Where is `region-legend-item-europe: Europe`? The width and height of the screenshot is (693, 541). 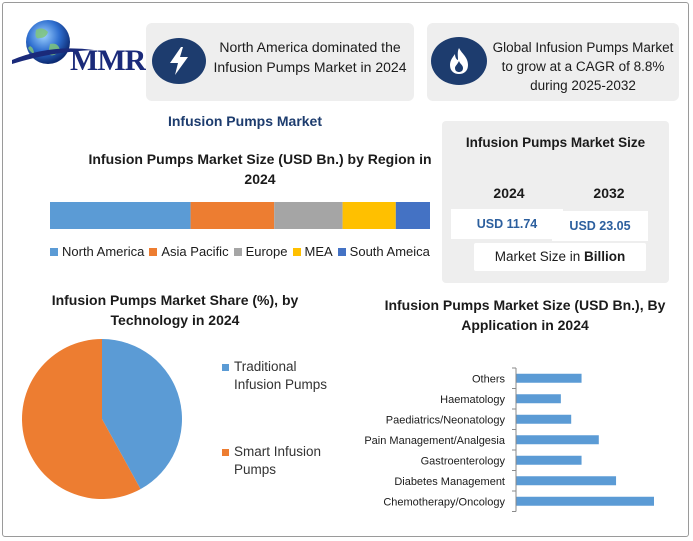
region-legend-item-europe: Europe is located at coordinates (260, 251).